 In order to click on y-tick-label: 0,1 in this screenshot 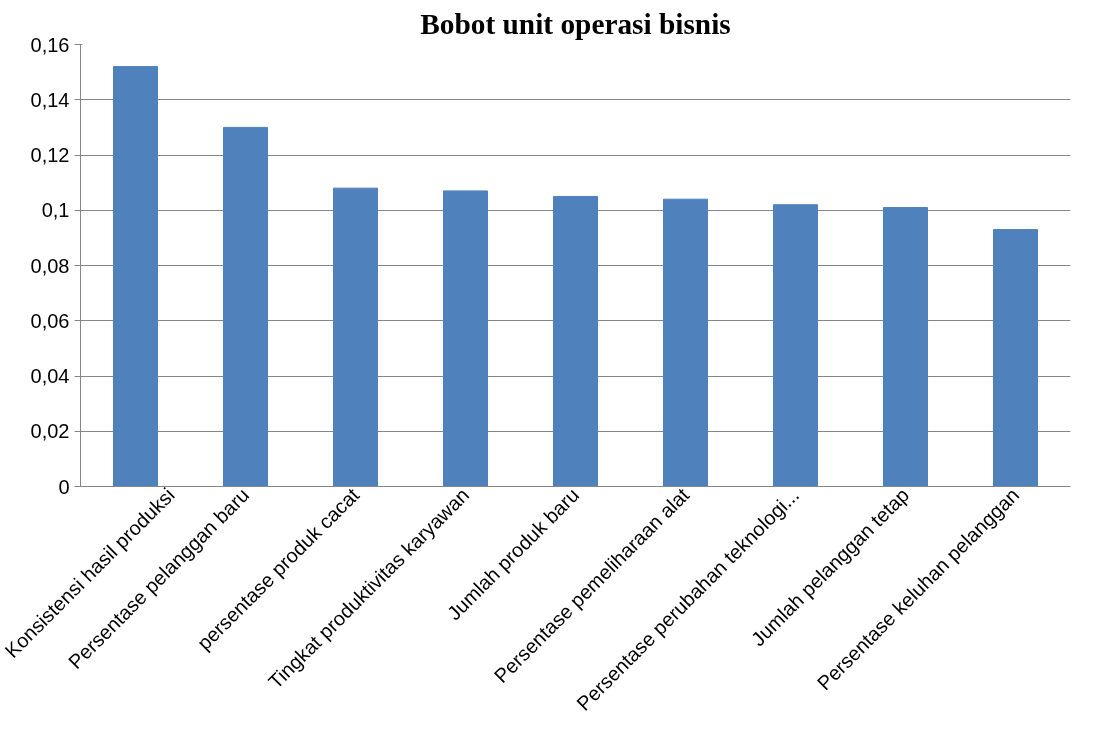, I will do `click(55, 210)`.